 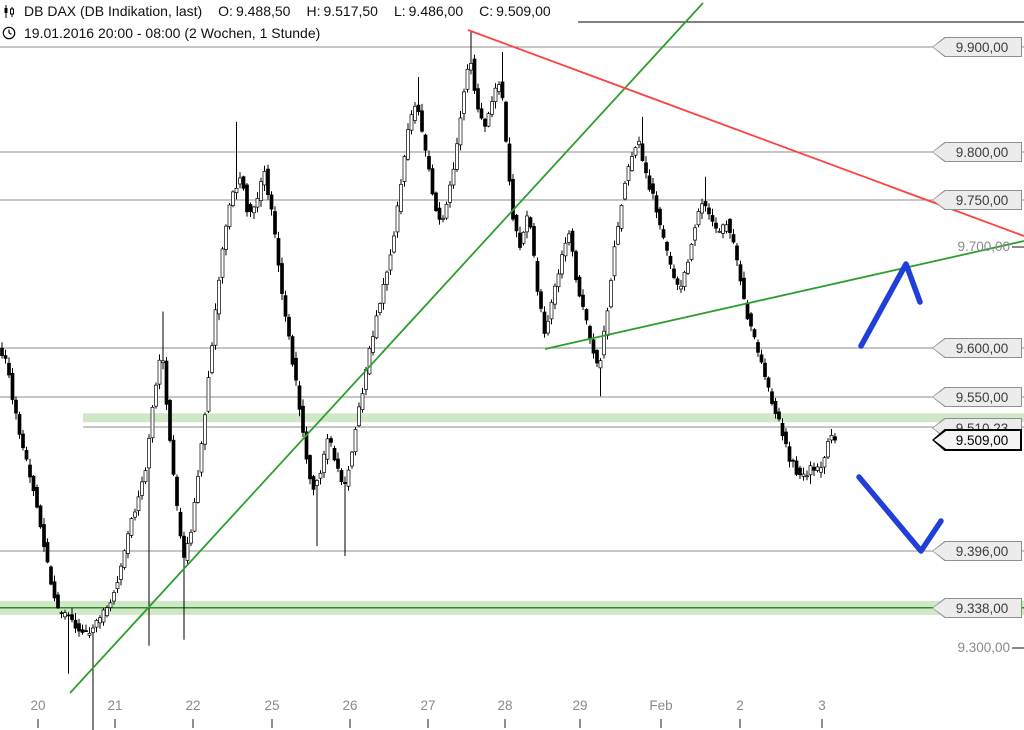 I want to click on clock-icon, so click(x=9, y=33).